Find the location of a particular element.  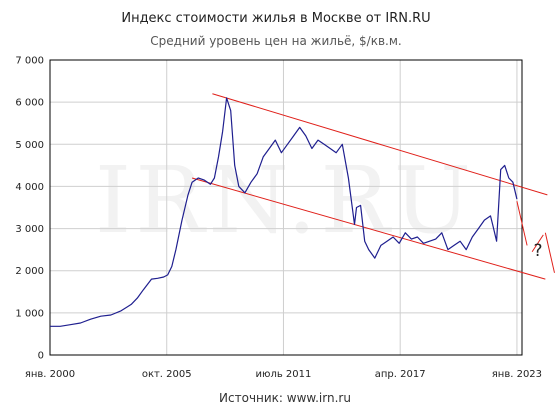

y-tick-label: 2 000 is located at coordinates (29, 271).